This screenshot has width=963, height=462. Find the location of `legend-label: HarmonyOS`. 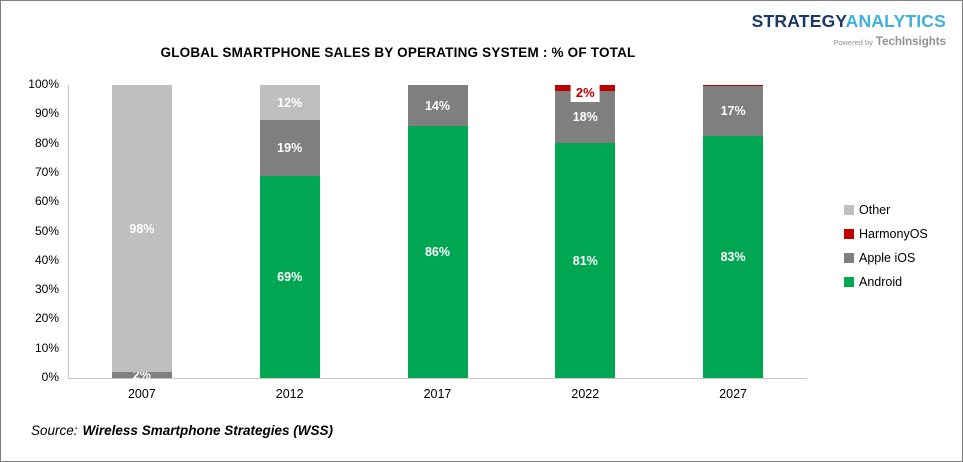

legend-label: HarmonyOS is located at coordinates (893, 234).